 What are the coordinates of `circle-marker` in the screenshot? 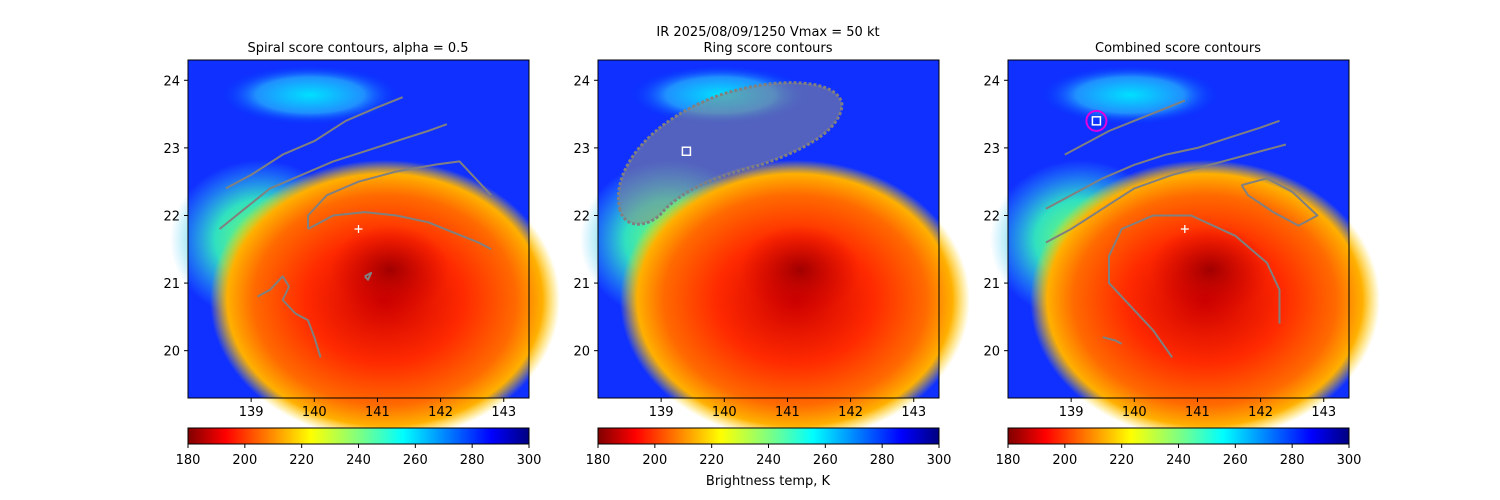 It's located at (1096, 120).